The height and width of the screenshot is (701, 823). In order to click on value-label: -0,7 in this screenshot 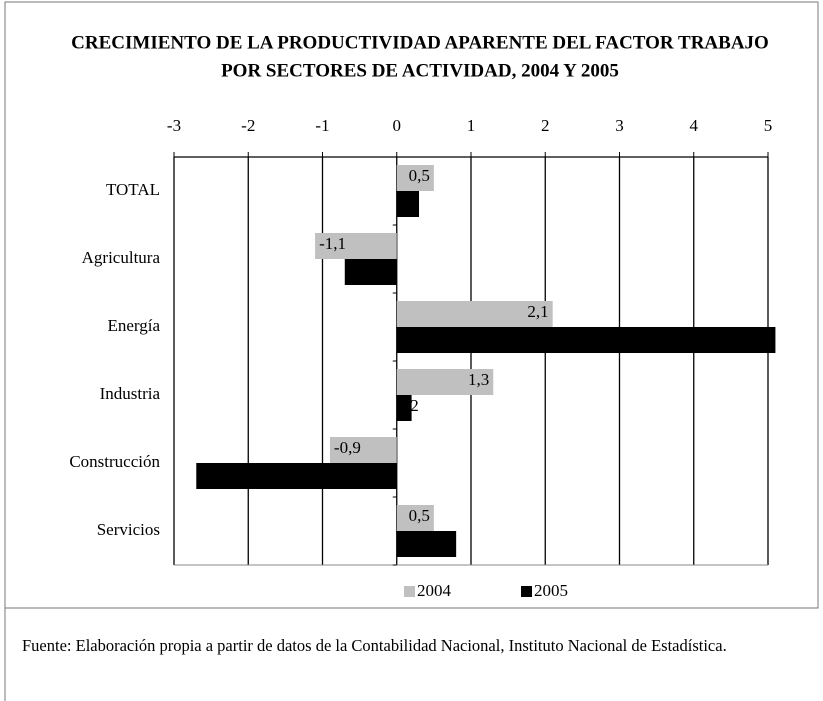, I will do `click(362, 269)`.